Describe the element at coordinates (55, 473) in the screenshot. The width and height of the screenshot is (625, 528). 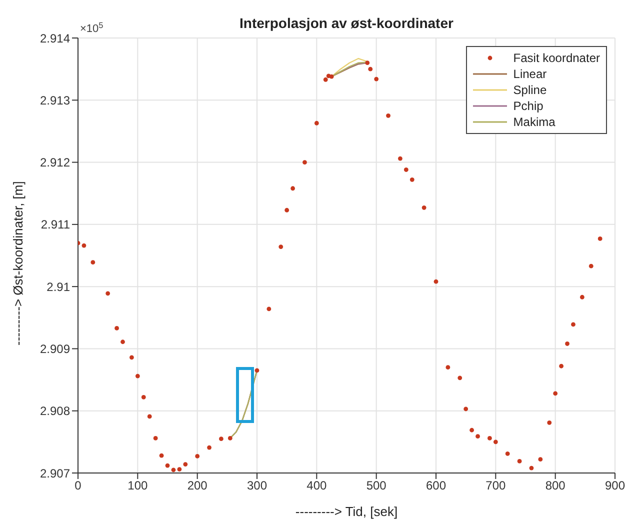
I see `y-tick-label: 2.907` at that location.